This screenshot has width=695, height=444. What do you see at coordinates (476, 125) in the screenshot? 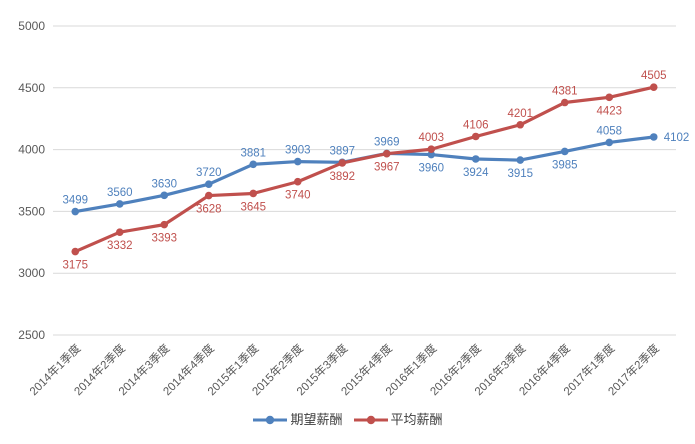
I see `data-label: 4106` at bounding box center [476, 125].